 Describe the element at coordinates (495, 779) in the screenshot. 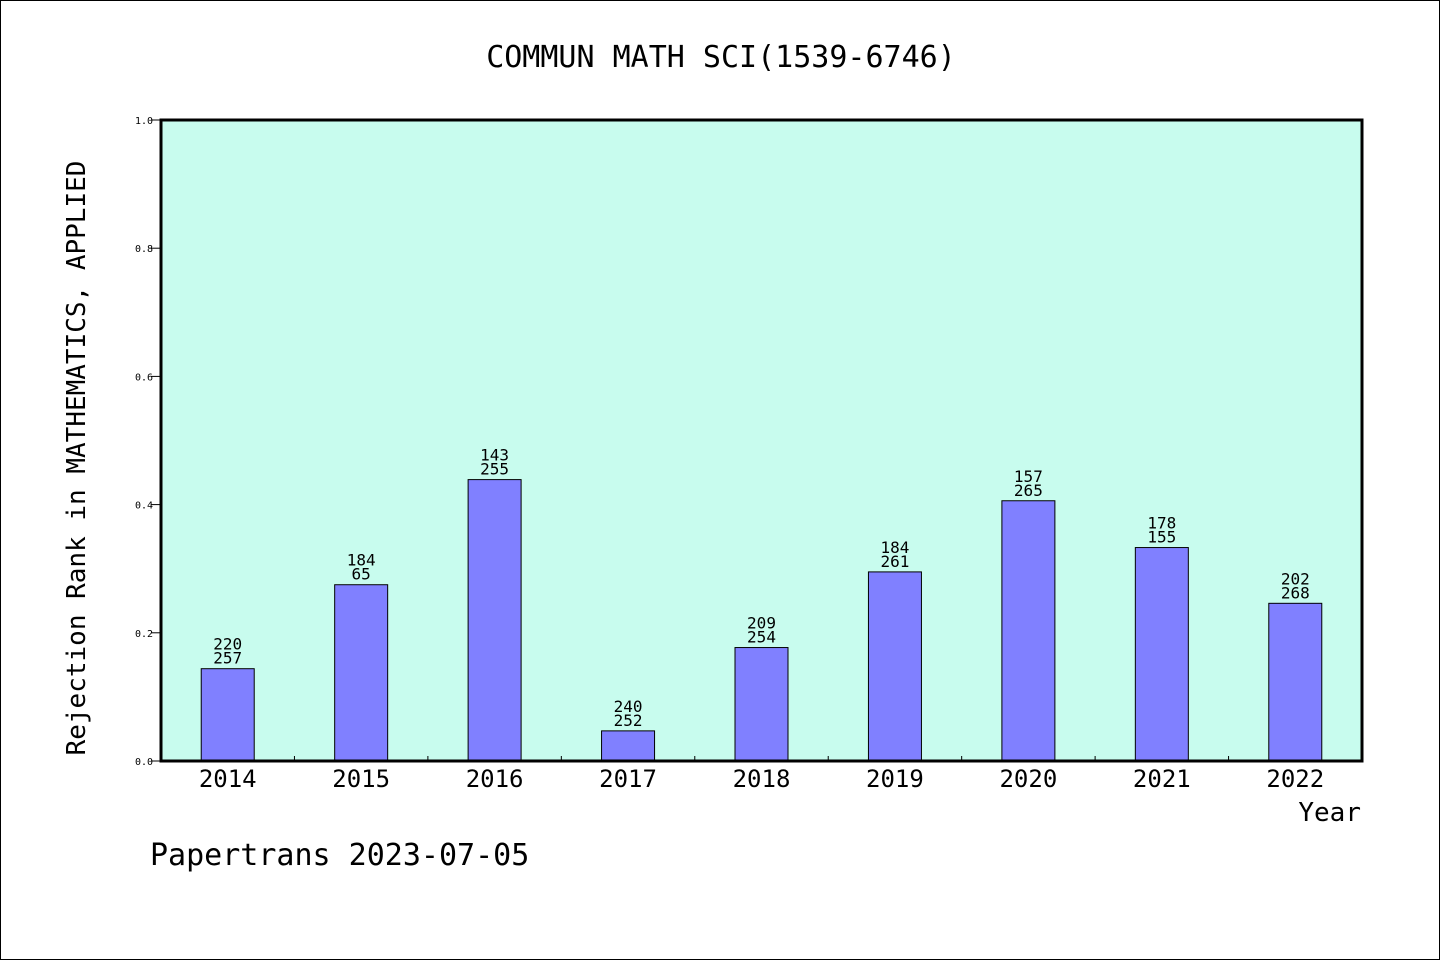

I see `x-tick-label: 2016` at that location.